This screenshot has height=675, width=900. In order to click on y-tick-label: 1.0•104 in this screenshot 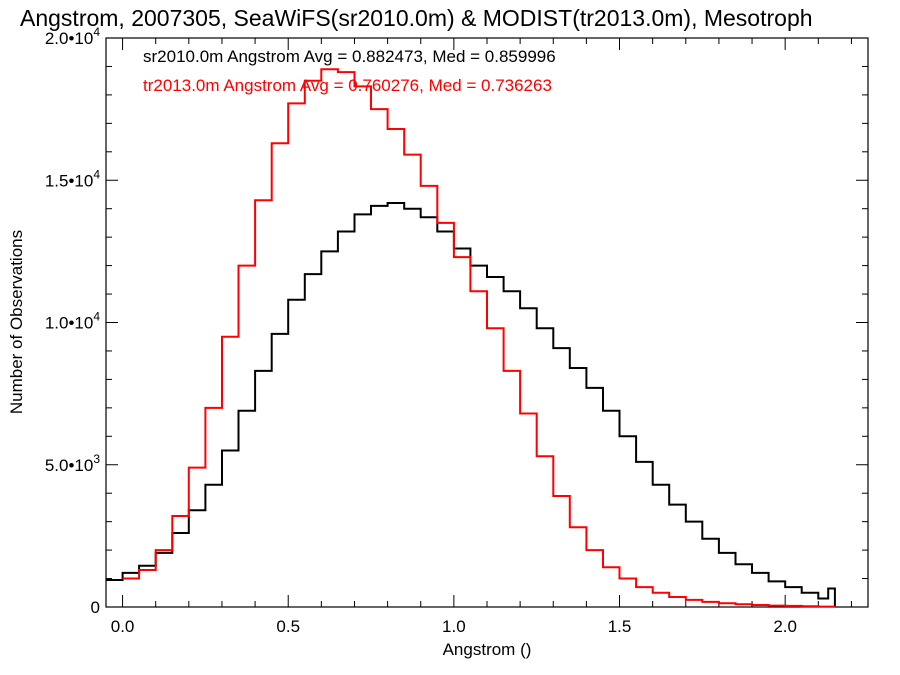, I will do `click(73, 321)`.